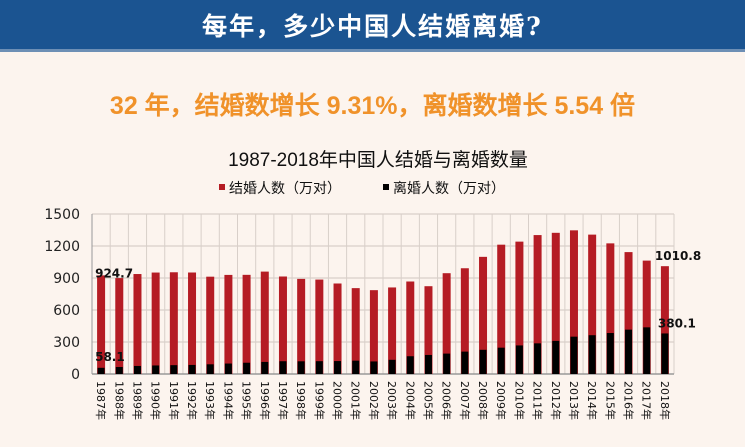 This screenshot has height=447, width=745. I want to click on x-tick-label: 2008年, so click(483, 400).